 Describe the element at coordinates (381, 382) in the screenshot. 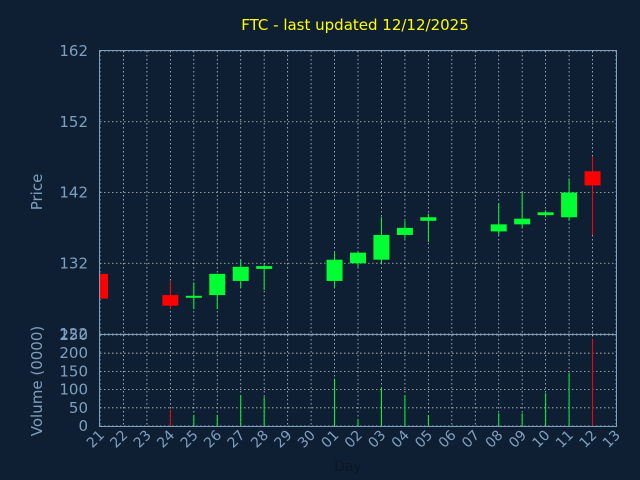

I see `volume-bars` at that location.